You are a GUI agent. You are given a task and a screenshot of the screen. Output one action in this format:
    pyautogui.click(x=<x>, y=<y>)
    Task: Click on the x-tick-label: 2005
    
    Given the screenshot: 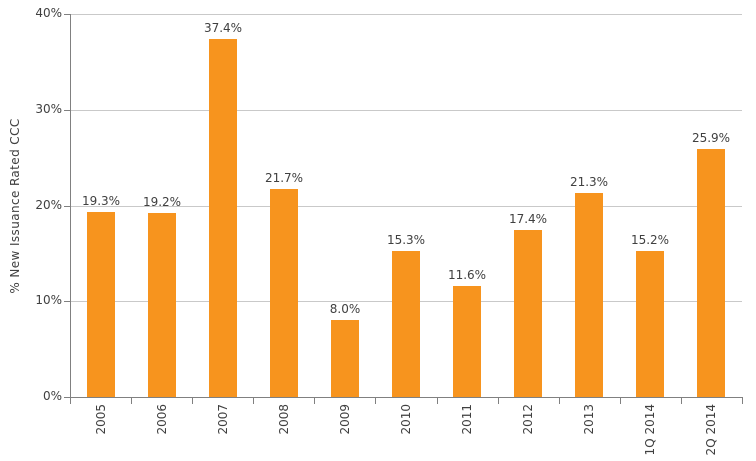 What is the action you would take?
    pyautogui.click(x=101, y=419)
    